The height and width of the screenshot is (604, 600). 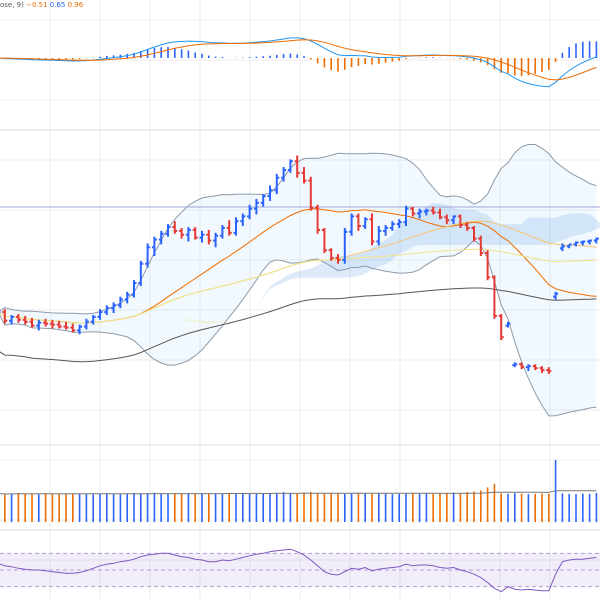 What do you see at coordinates (76, 5) in the screenshot?
I see `macd-histogram-value: 0.96` at bounding box center [76, 5].